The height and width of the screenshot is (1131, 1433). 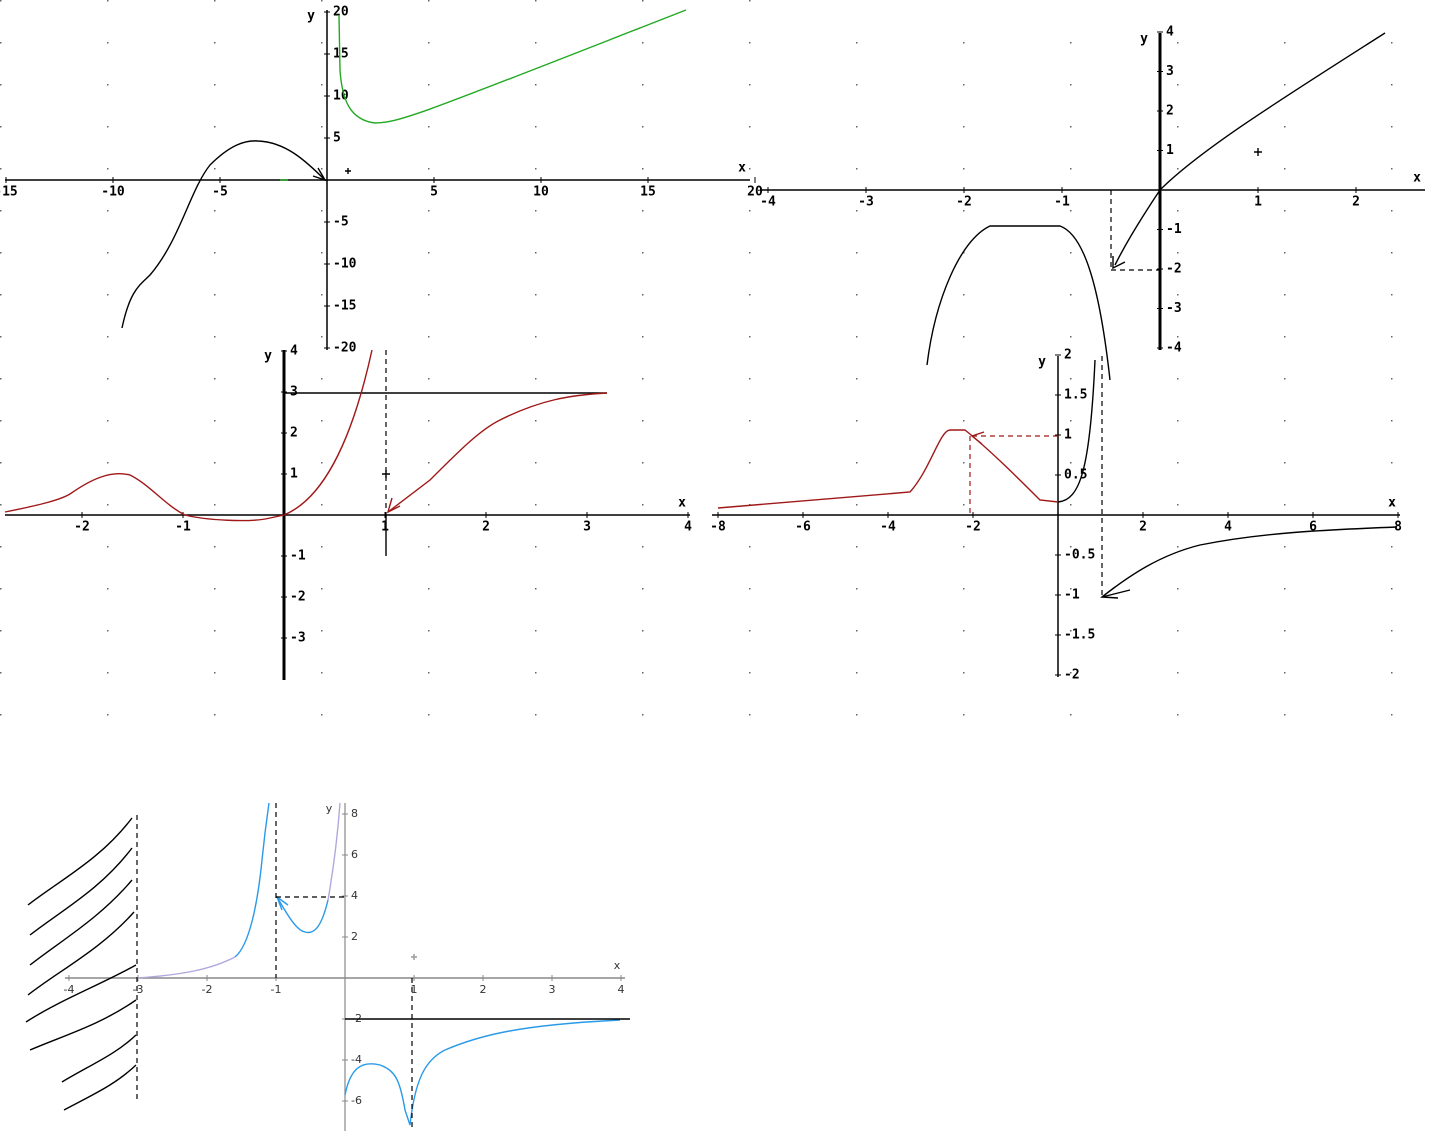 I want to click on y-tick-label: -6, so click(x=356, y=1100).